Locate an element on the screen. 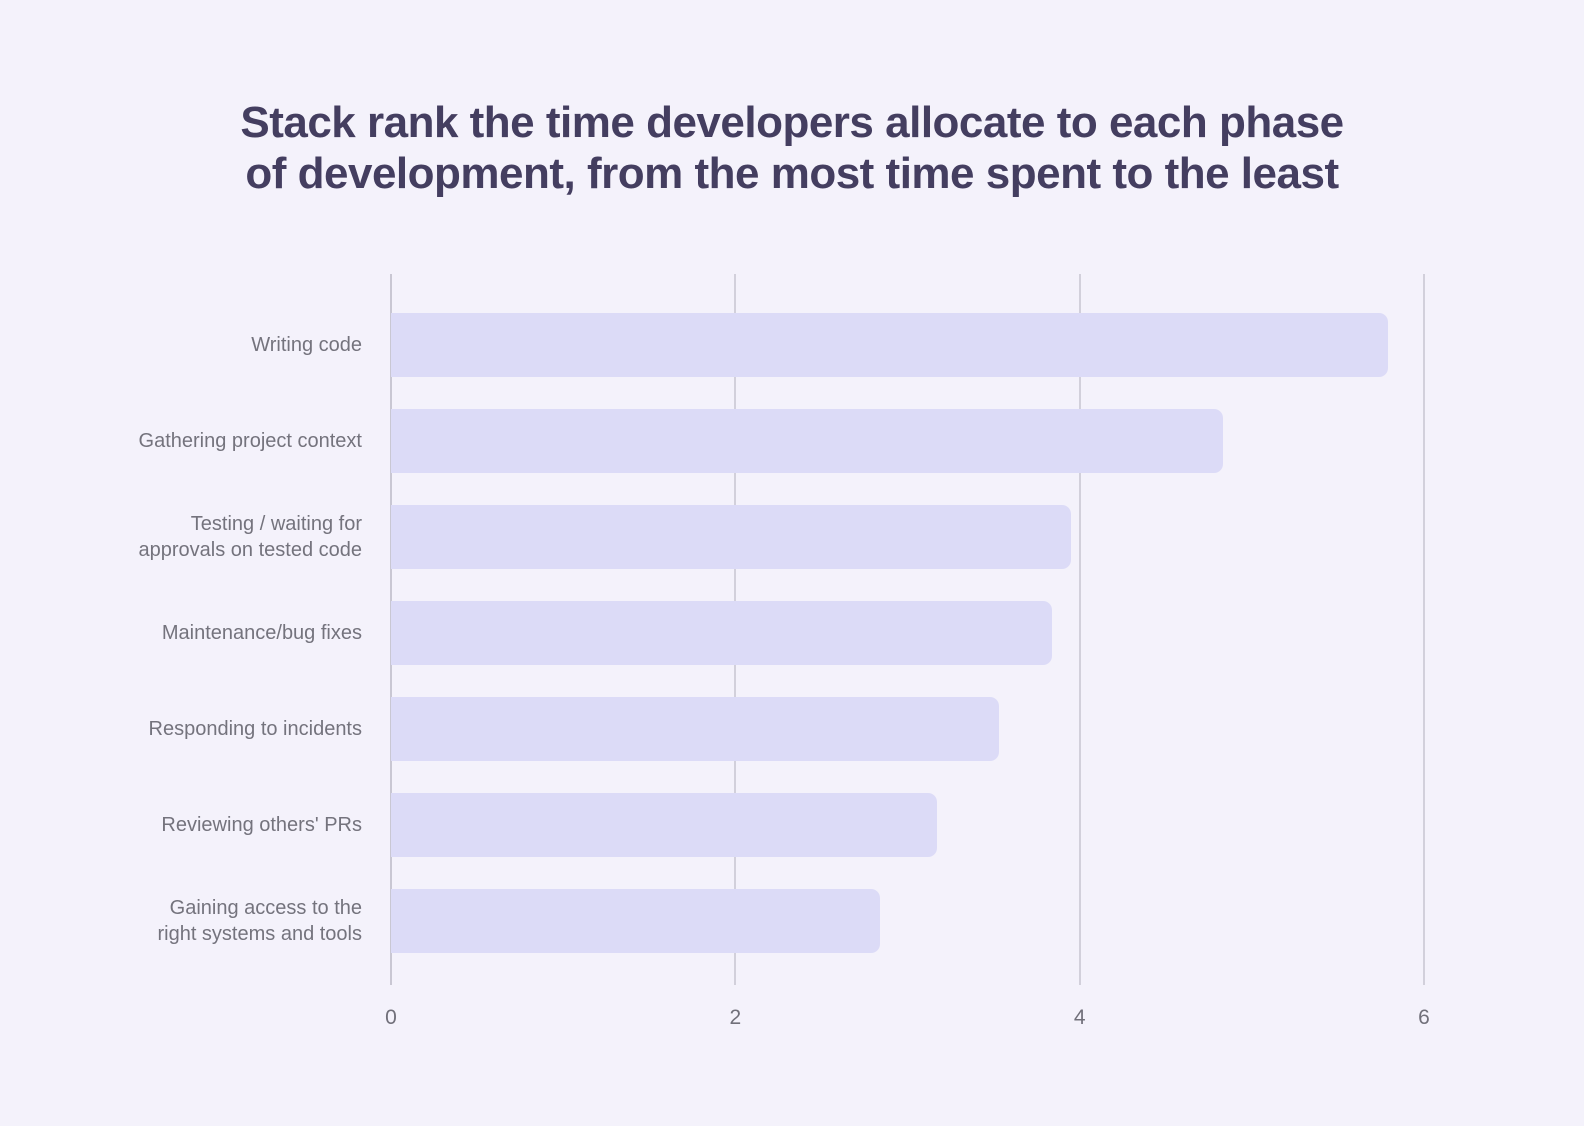 This screenshot has height=1126, width=1584. category-label-writing-code: Writing code is located at coordinates (306, 345).